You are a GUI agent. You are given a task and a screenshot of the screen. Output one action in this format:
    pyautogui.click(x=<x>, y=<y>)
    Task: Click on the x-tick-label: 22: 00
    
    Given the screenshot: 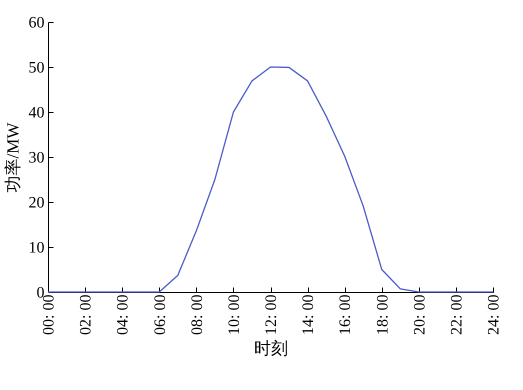 What is the action you would take?
    pyautogui.click(x=457, y=314)
    